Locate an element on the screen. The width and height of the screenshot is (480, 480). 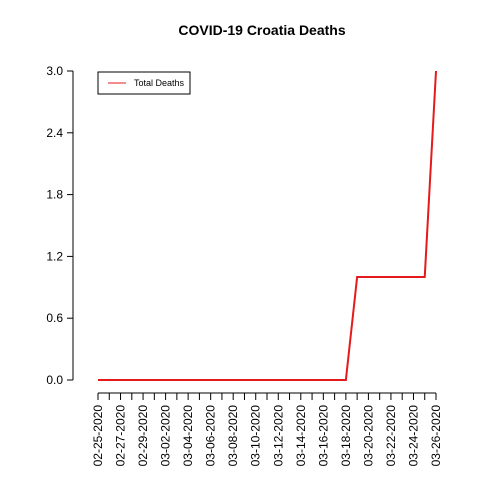
x-tick-label: 03-18-2020 is located at coordinates (346, 436).